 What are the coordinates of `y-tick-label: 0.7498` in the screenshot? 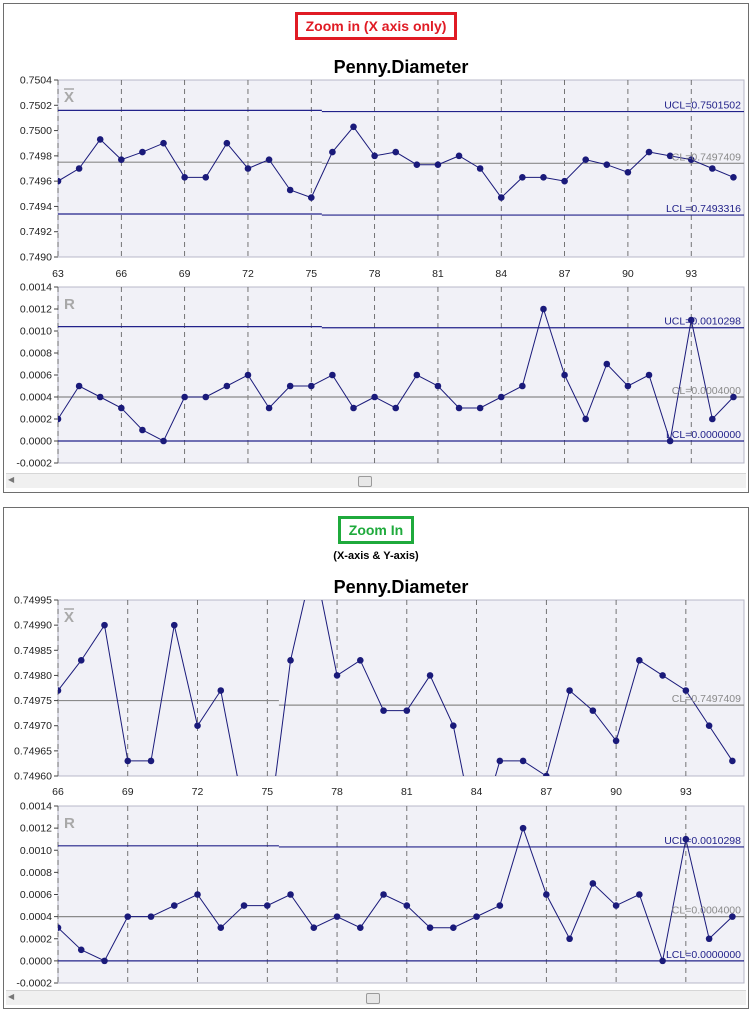 It's located at (36, 156).